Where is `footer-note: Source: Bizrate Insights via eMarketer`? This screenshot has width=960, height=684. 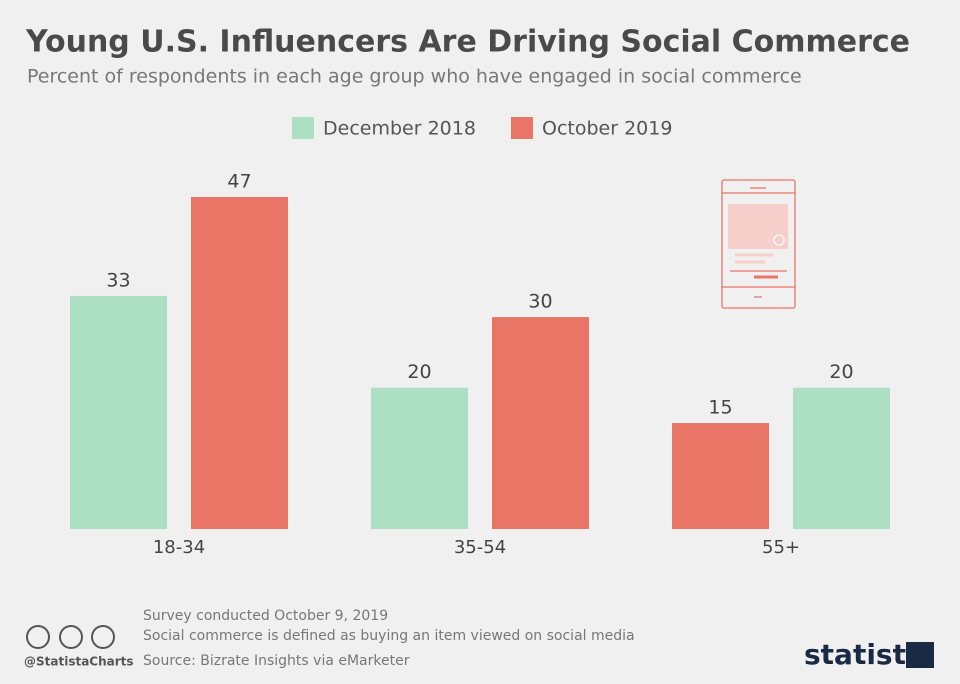
footer-note: Source: Bizrate Insights via eMarketer is located at coordinates (276, 661).